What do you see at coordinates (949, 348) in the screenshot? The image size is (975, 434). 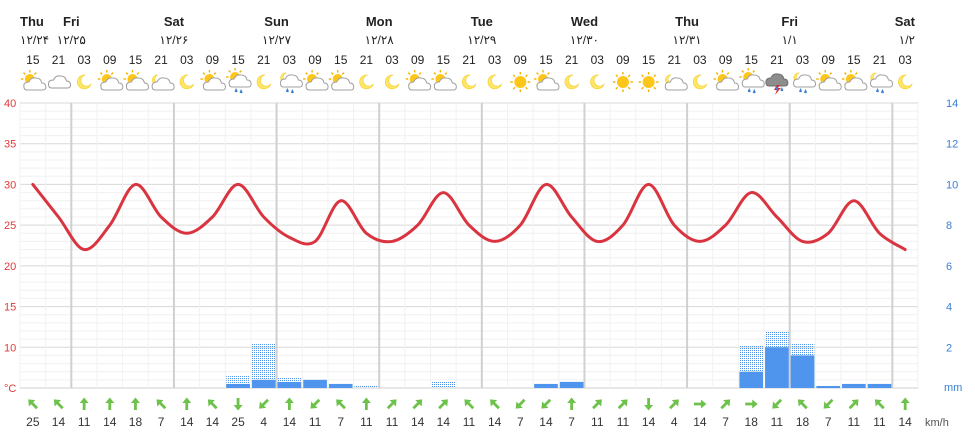 I see `right-axis-tick-label: 2` at bounding box center [949, 348].